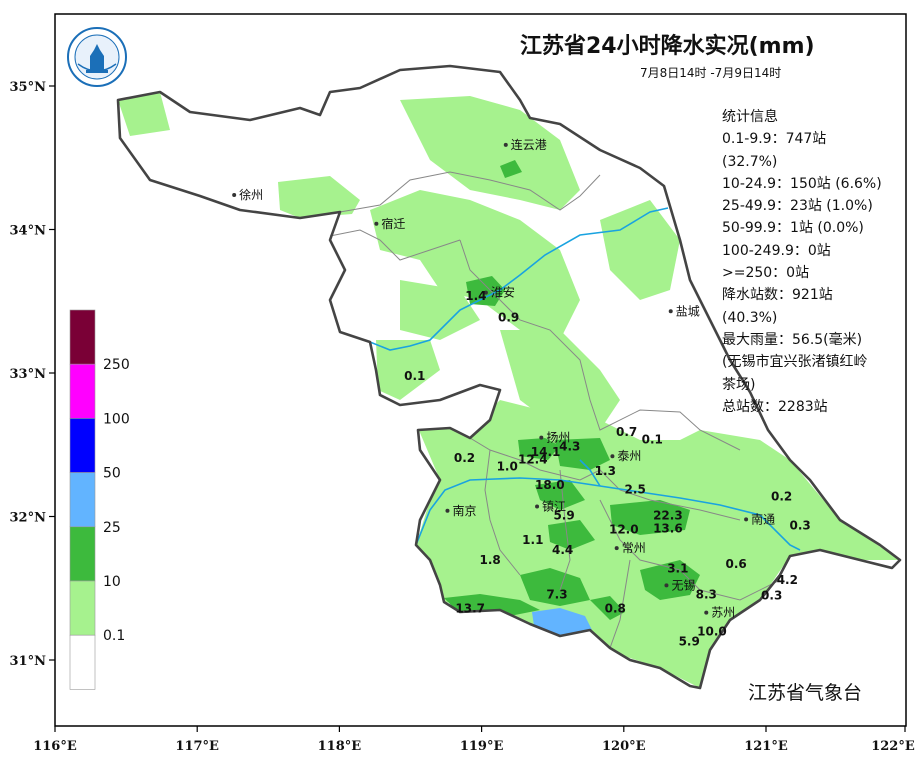 The image size is (920, 763). I want to click on stats-line: 总站数：2283站, so click(775, 406).